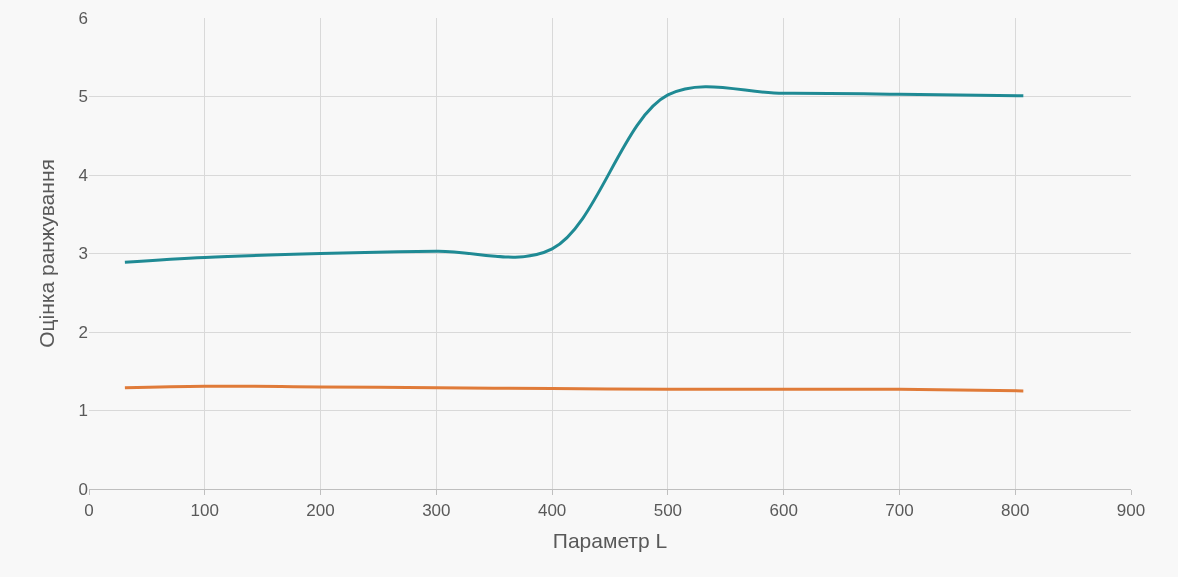 The width and height of the screenshot is (1178, 577). What do you see at coordinates (610, 540) in the screenshot?
I see `x-axis-title: Параметр L` at bounding box center [610, 540].